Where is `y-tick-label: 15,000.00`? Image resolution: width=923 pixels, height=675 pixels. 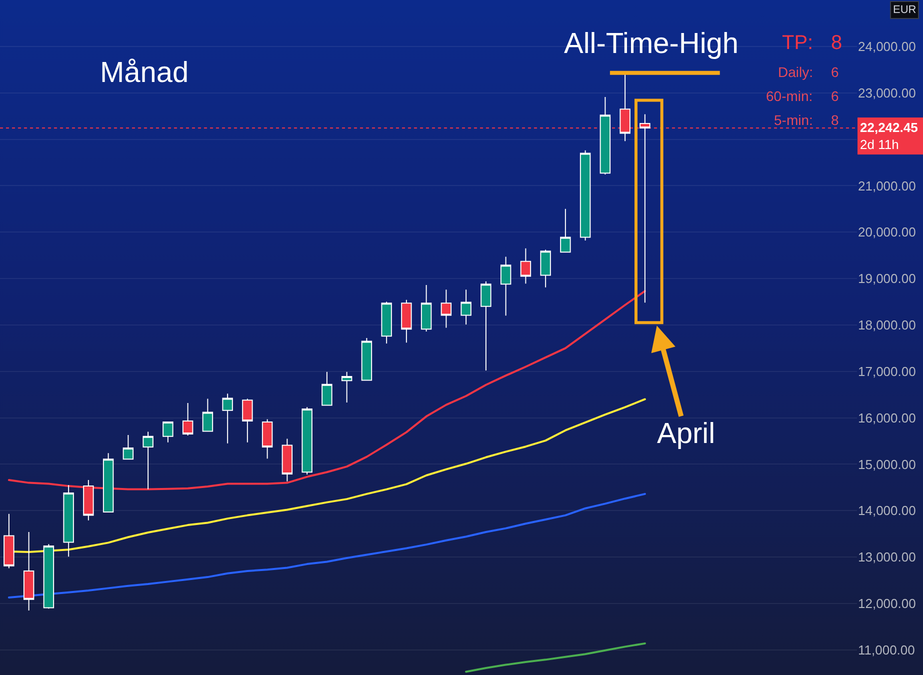
y-tick-label: 15,000.00 is located at coordinates (887, 464).